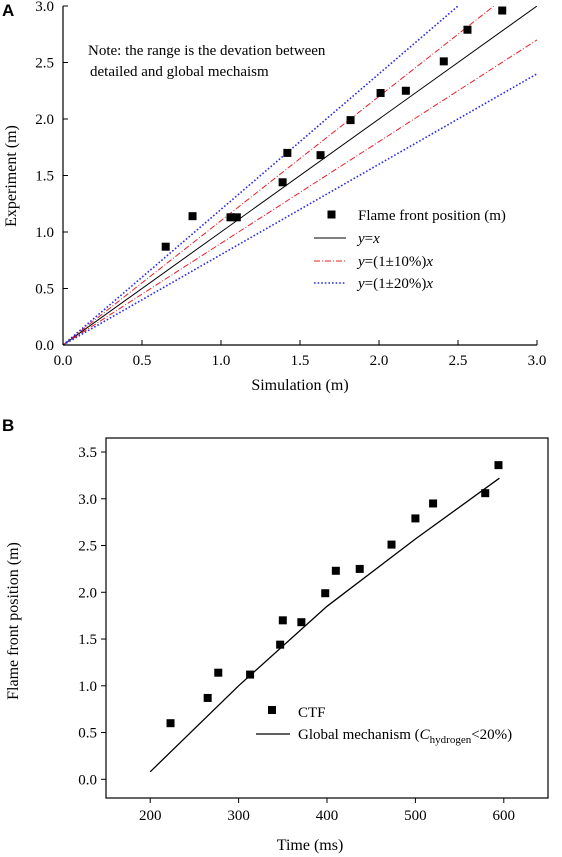  I want to click on x-tick-label-a: 1.0, so click(221, 361).